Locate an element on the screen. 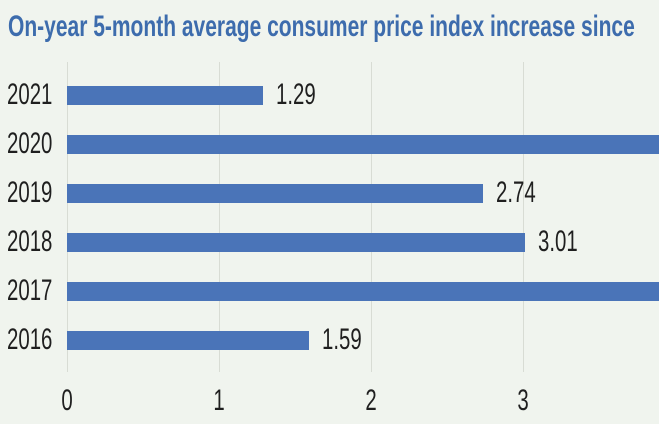 The image size is (659, 424). value-label-2016: 1.59 is located at coordinates (342, 339).